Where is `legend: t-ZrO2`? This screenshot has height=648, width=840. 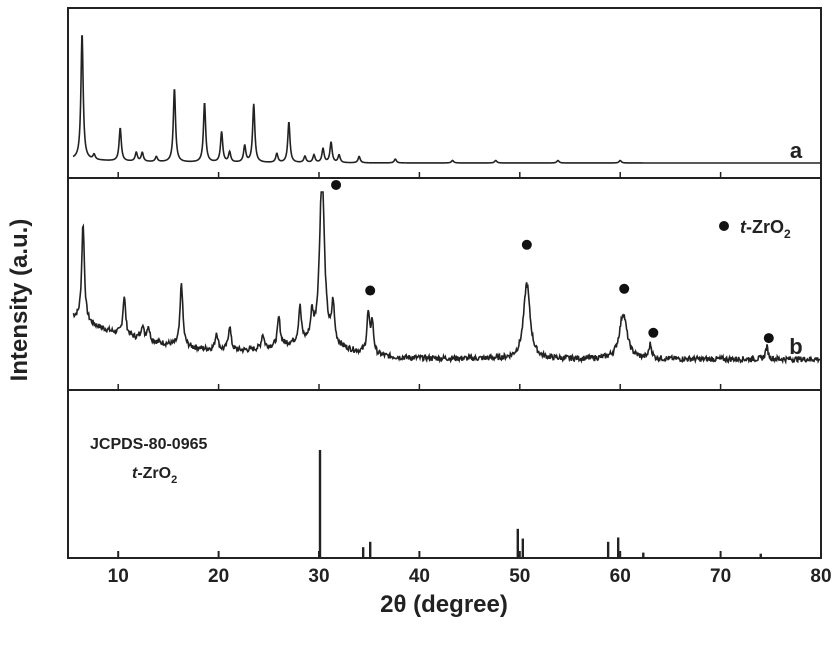
legend: t-ZrO2 is located at coordinates (755, 229).